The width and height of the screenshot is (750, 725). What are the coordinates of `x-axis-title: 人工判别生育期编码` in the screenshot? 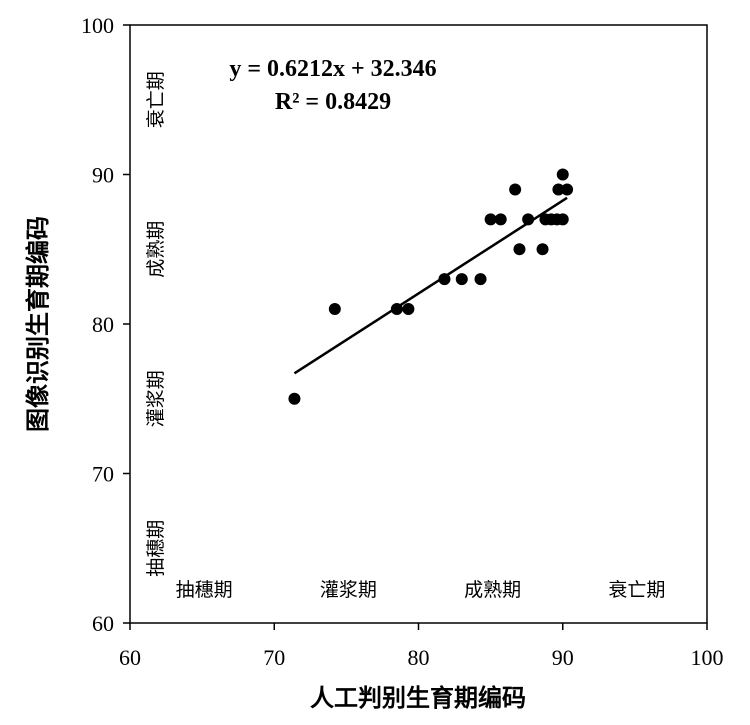 It's located at (418, 698).